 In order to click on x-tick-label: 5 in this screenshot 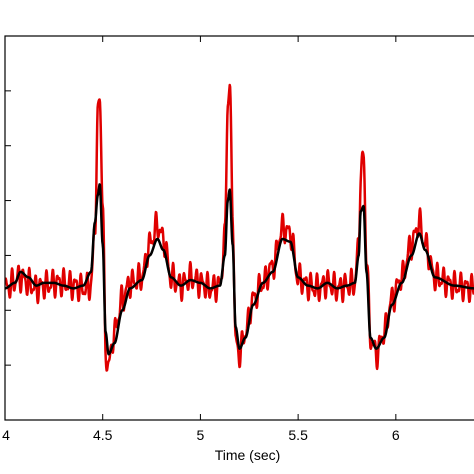, I will do `click(201, 435)`.